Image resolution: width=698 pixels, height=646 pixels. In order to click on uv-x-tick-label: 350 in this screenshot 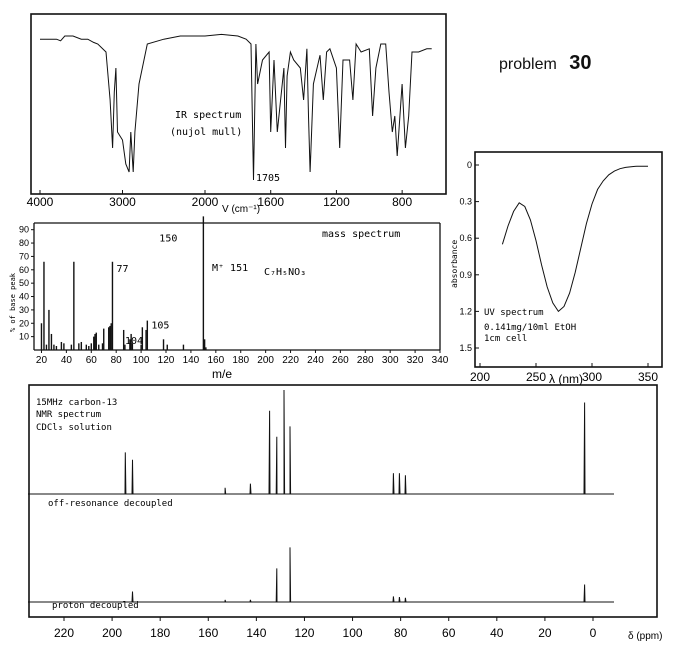, I will do `click(648, 377)`.